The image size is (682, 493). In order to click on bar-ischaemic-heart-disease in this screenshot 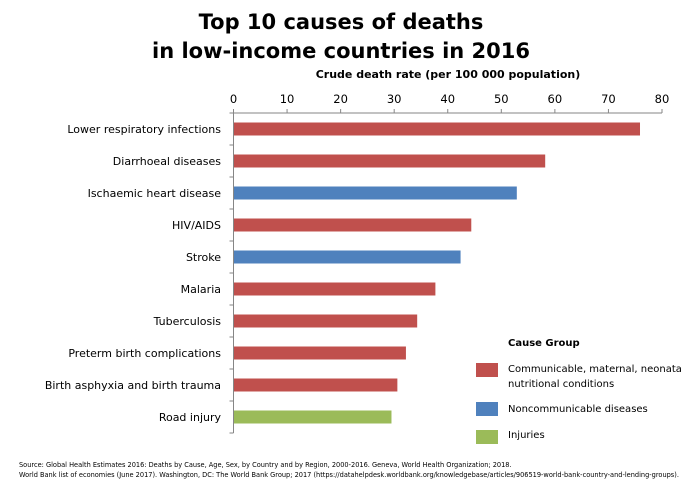, I will do `click(375, 193)`.